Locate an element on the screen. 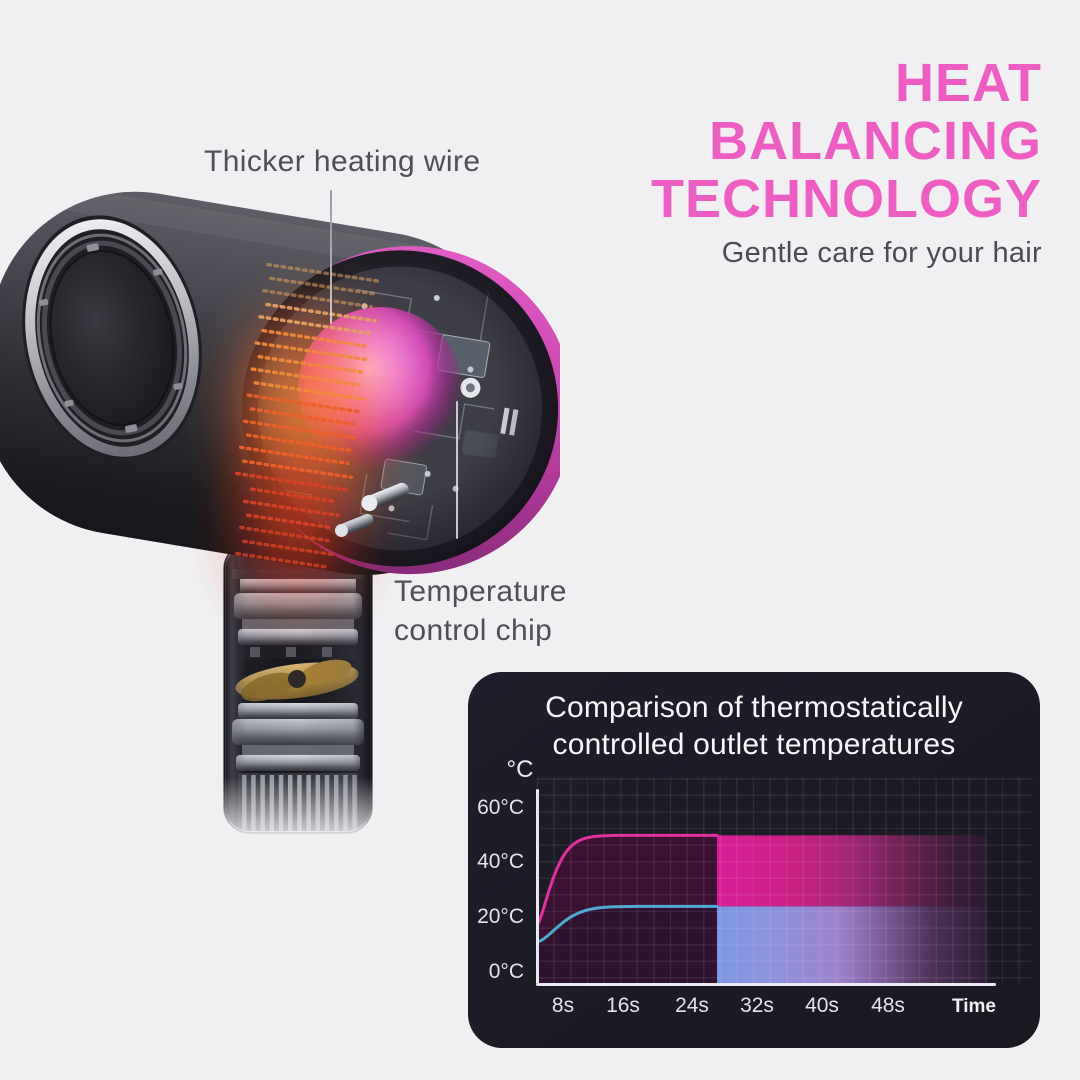 Image resolution: width=1080 pixels, height=1080 pixels. callout-temperature-chip: Temperature control chip is located at coordinates (480, 611).